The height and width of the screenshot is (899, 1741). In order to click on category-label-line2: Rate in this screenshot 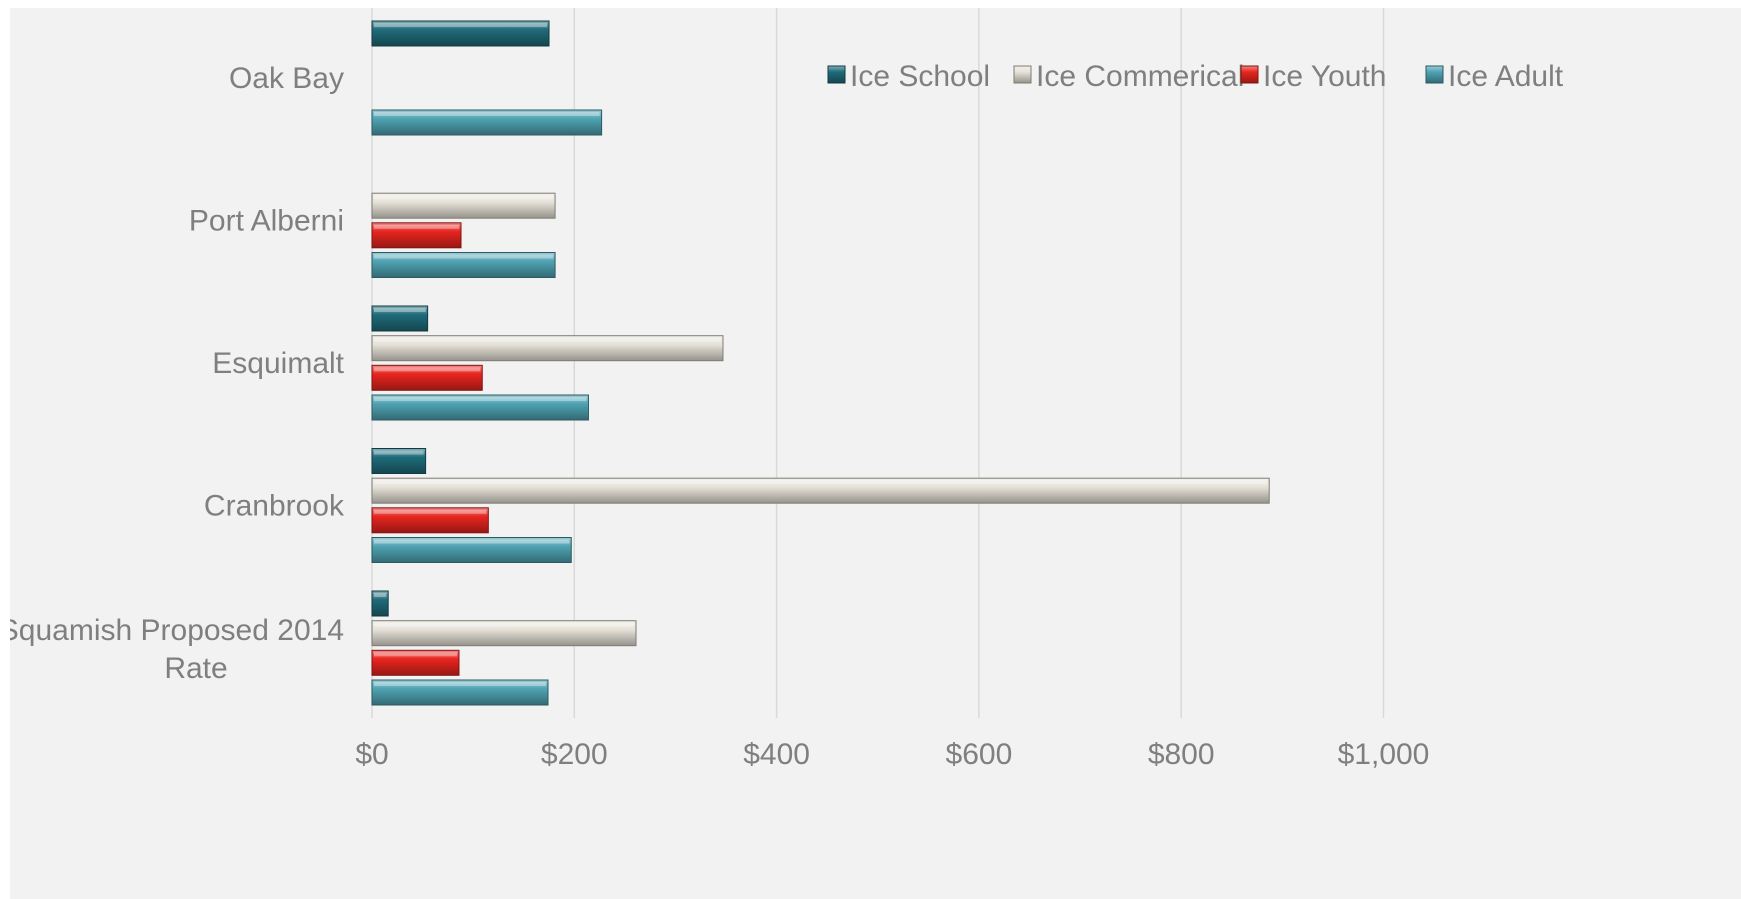, I will do `click(195, 668)`.